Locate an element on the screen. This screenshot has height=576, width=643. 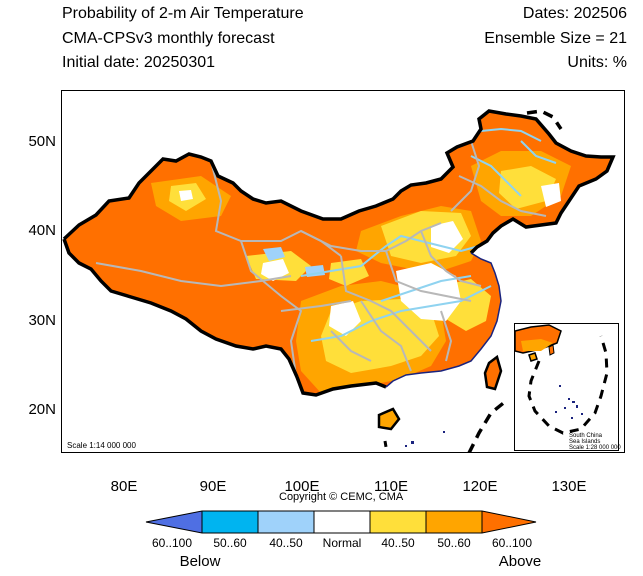
above-label: Above is located at coordinates (520, 561).